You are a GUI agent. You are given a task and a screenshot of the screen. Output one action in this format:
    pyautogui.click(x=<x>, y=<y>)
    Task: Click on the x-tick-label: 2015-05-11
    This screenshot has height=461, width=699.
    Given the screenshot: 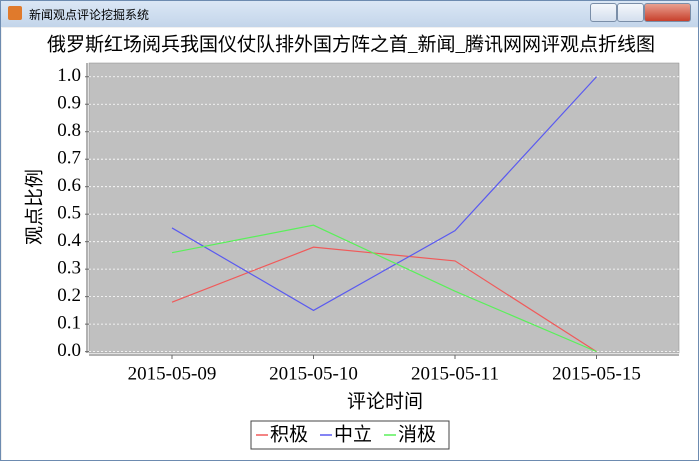 What is the action you would take?
    pyautogui.click(x=455, y=373)
    